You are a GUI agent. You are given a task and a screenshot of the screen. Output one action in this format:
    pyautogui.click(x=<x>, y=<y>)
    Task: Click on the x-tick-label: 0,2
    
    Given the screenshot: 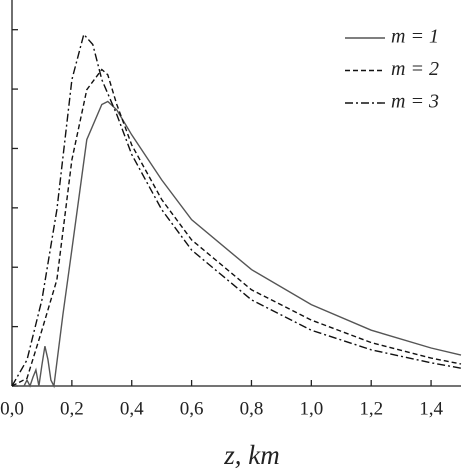 What is the action you would take?
    pyautogui.click(x=72, y=408)
    